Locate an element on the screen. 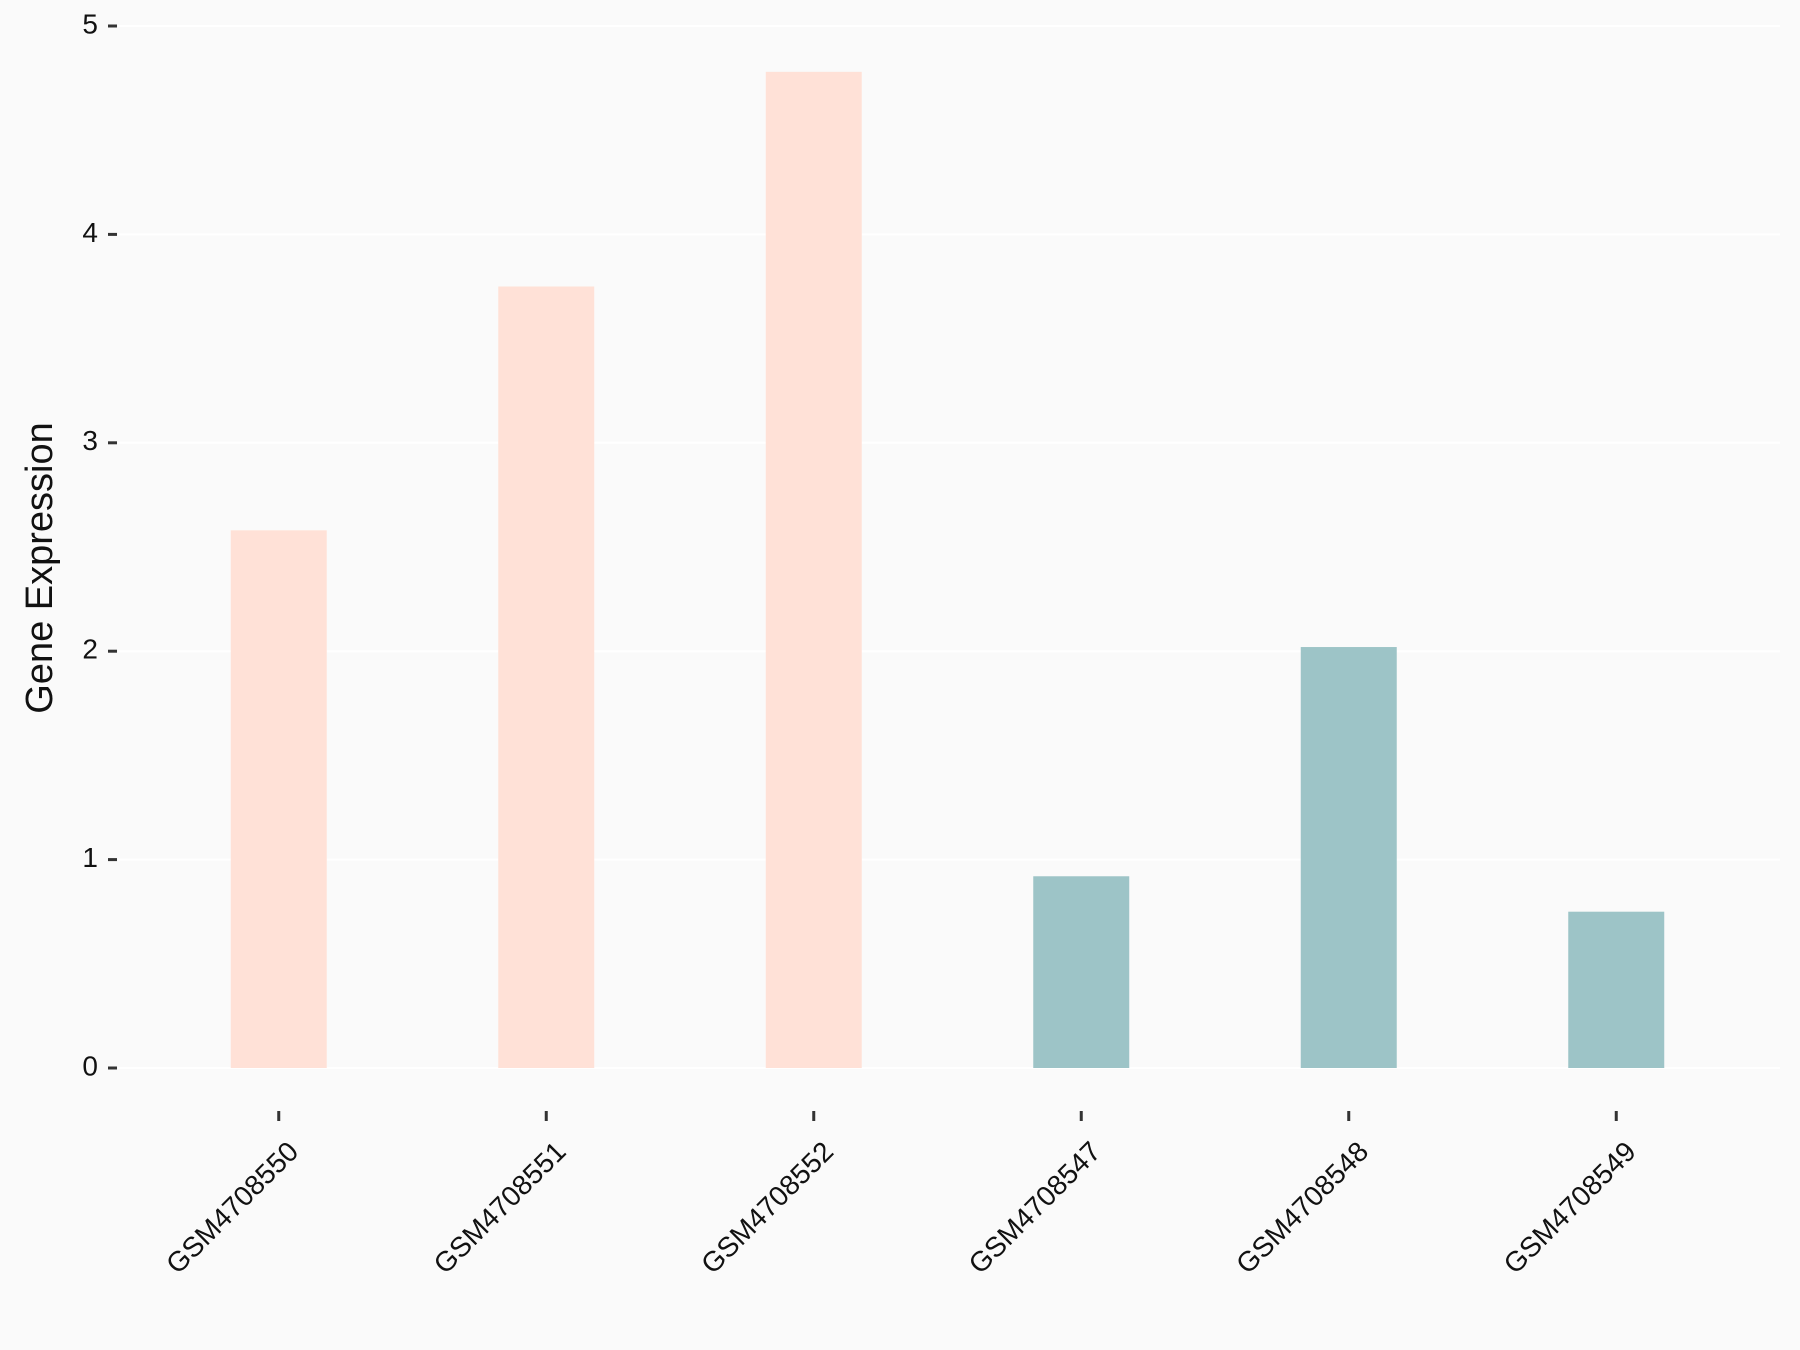 This screenshot has width=1800, height=1350. y-tick-label: 5 is located at coordinates (90, 23).